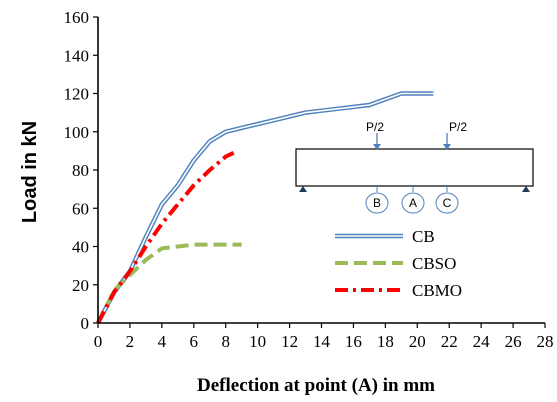 Image resolution: width=557 pixels, height=402 pixels. Describe the element at coordinates (398, 290) in the screenshot. I see `legend-item-cbmo: CBMO` at that location.